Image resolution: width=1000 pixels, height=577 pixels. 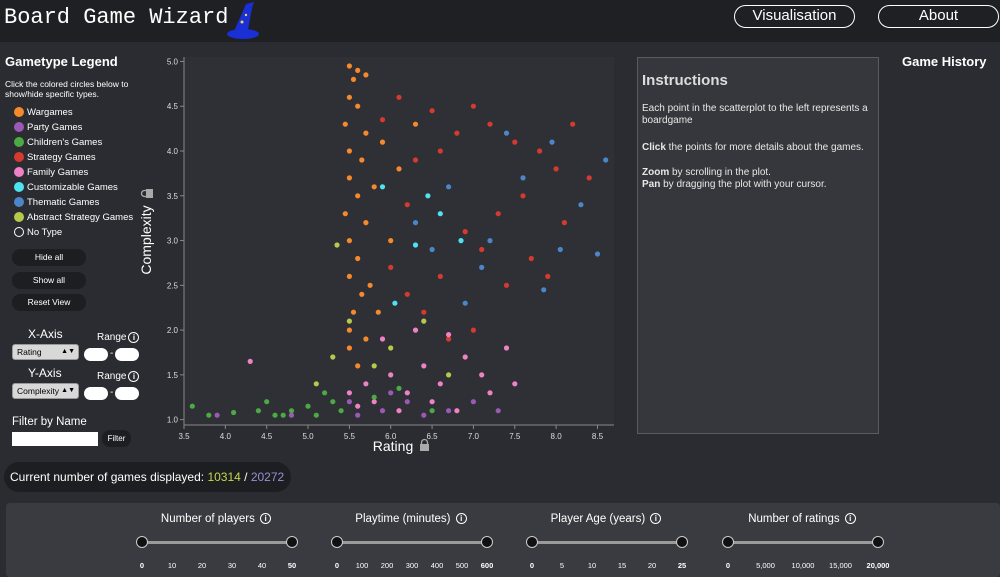 I want to click on slider-max-knob-playtime, so click(x=487, y=542).